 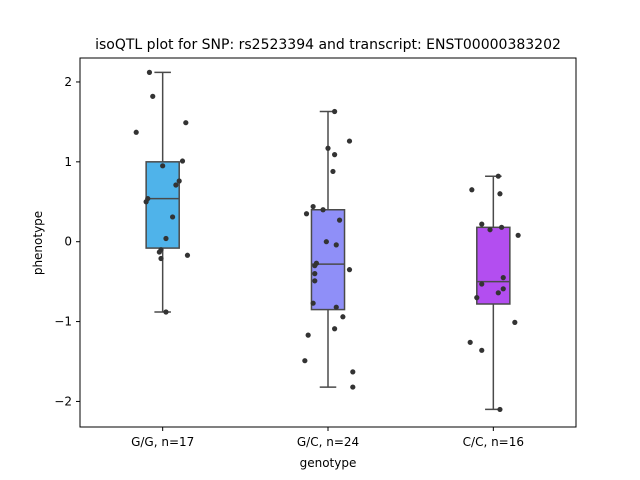 I want to click on x-axis-label: genotype, so click(x=328, y=463).